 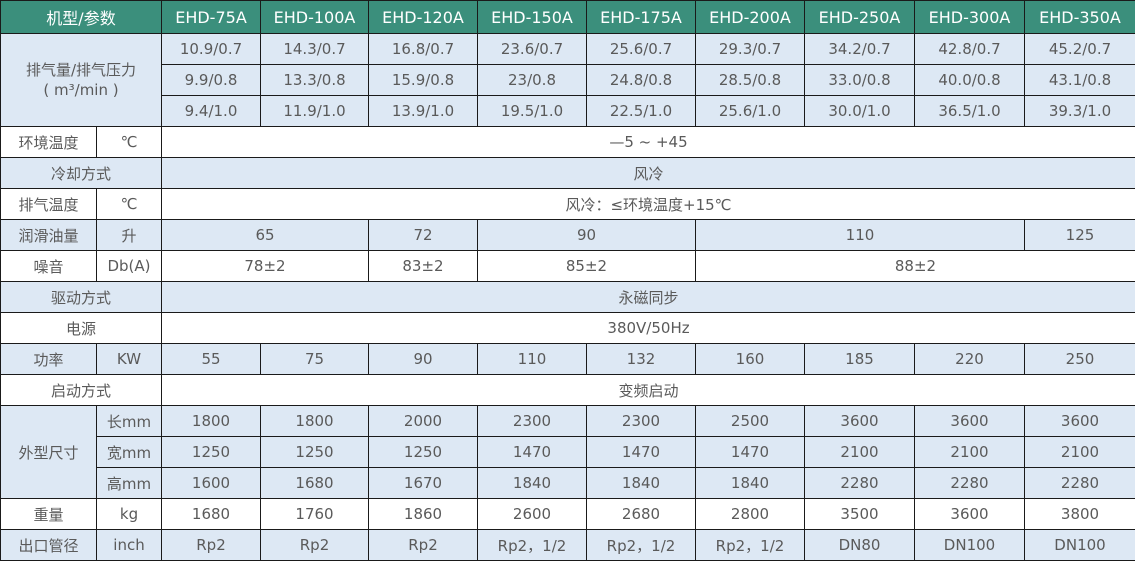 I want to click on flow-value: 25.6/1.0, so click(x=750, y=111).